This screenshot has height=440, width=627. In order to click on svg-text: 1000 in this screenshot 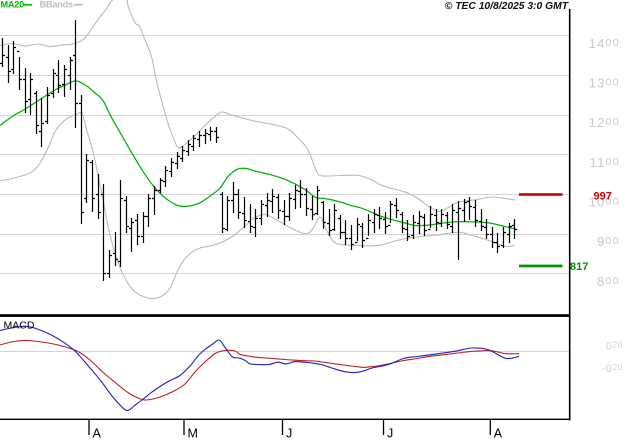, I will do `click(604, 202)`.